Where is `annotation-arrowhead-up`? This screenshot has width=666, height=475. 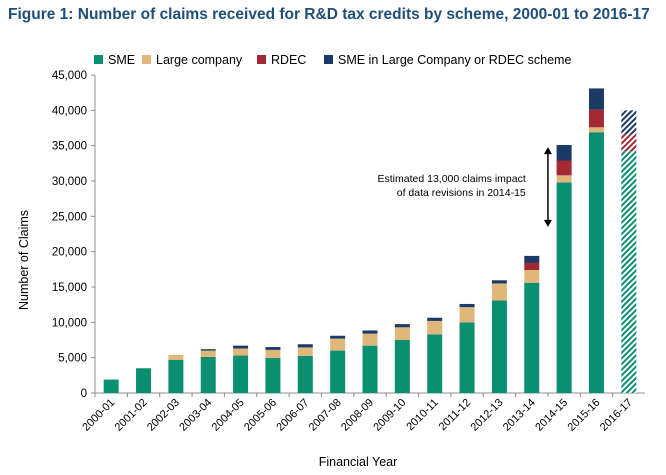
annotation-arrowhead-up is located at coordinates (547, 151).